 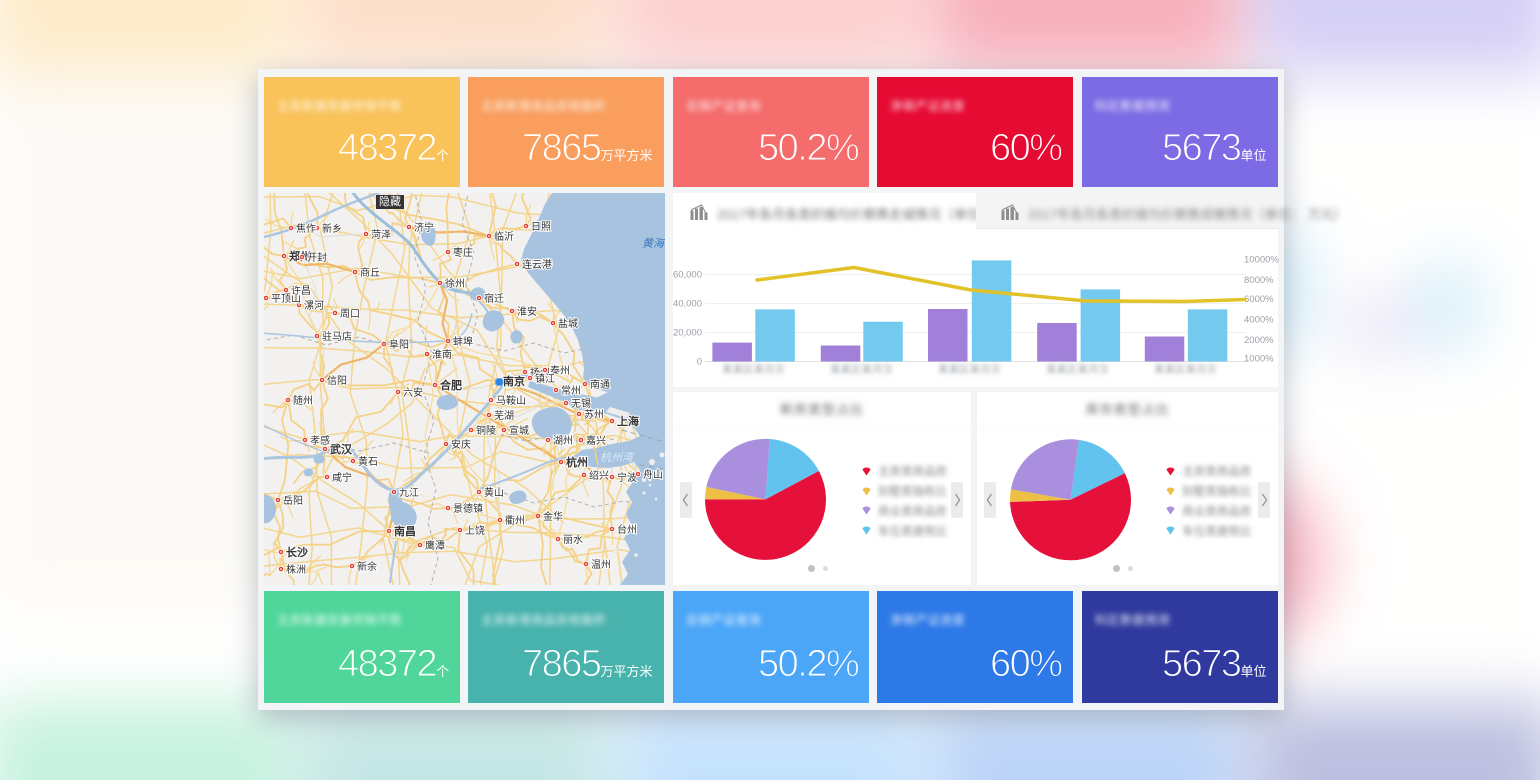 What do you see at coordinates (627, 529) in the screenshot?
I see `svg-text: 台州` at bounding box center [627, 529].